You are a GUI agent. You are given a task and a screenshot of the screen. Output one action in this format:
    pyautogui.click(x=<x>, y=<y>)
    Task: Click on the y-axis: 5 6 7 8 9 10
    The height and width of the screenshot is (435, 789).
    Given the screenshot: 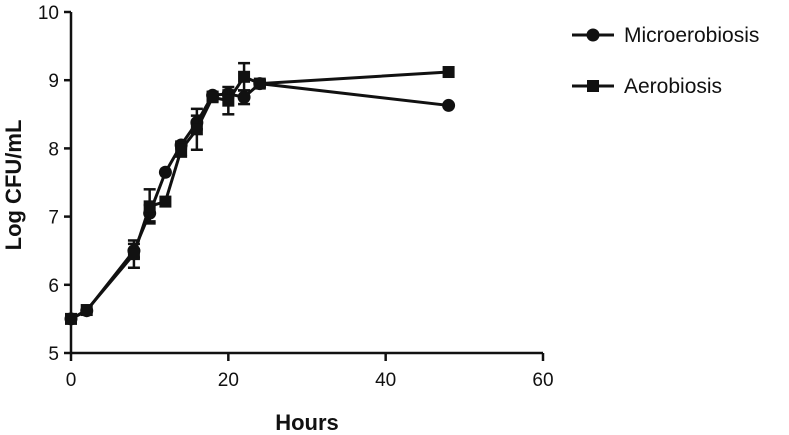 What is the action you would take?
    pyautogui.click(x=55, y=184)
    